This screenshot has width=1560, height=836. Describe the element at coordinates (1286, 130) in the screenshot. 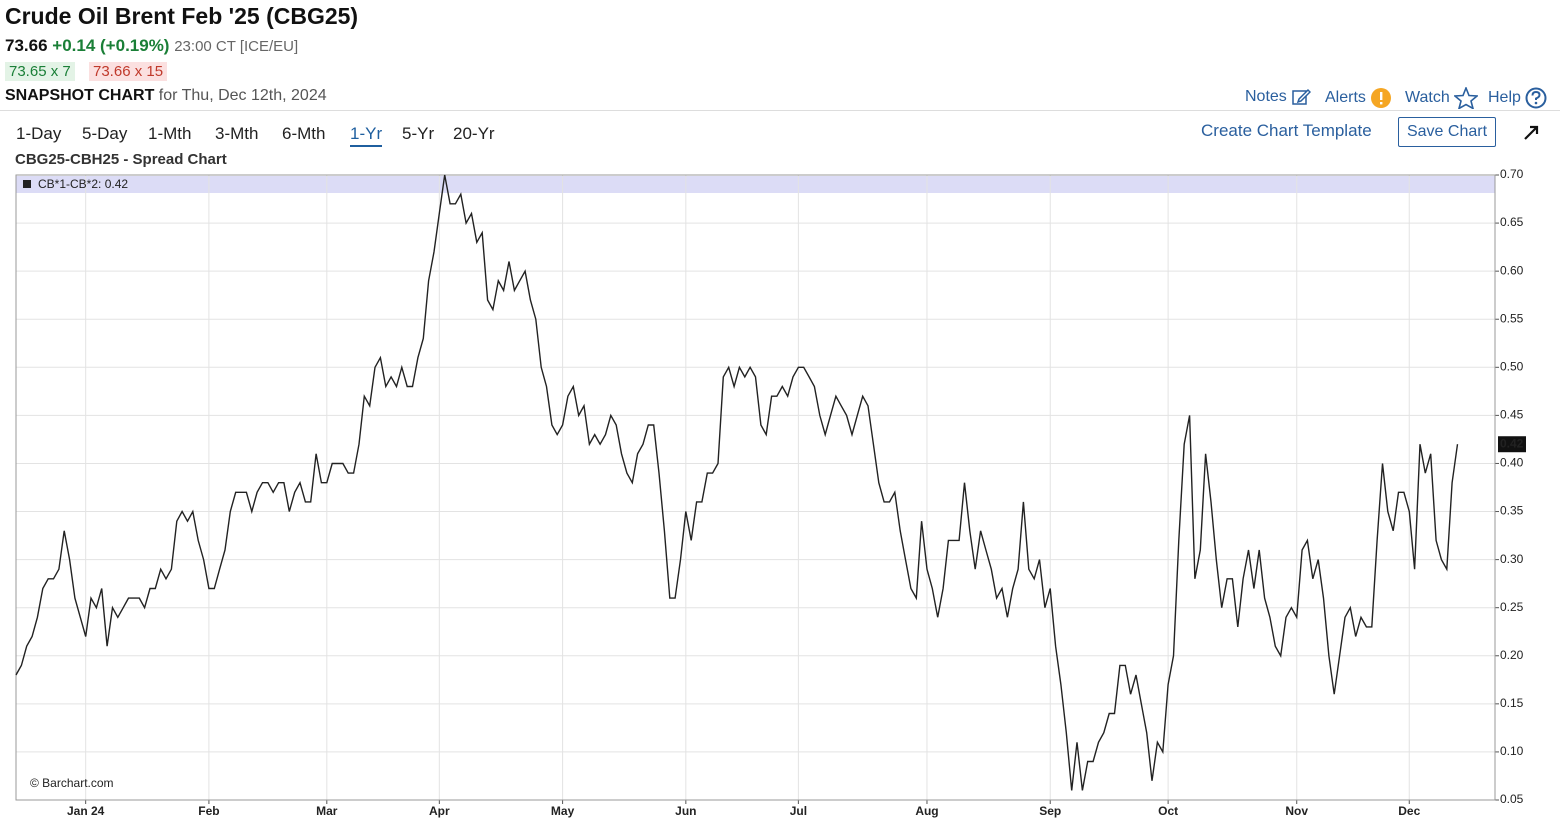

I see `create-template: Create Chart Template` at that location.